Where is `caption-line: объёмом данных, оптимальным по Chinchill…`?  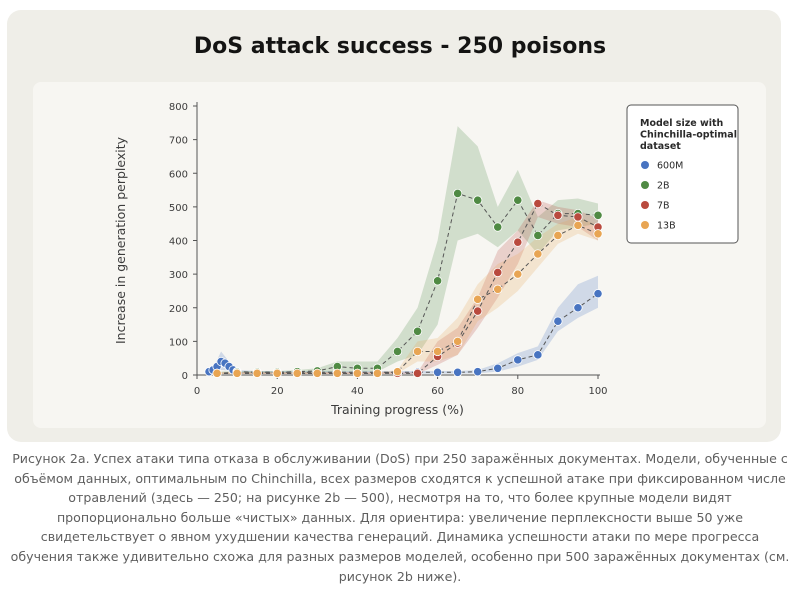 caption-line: объёмом данных, оптимальным по Chinchill… is located at coordinates (400, 478).